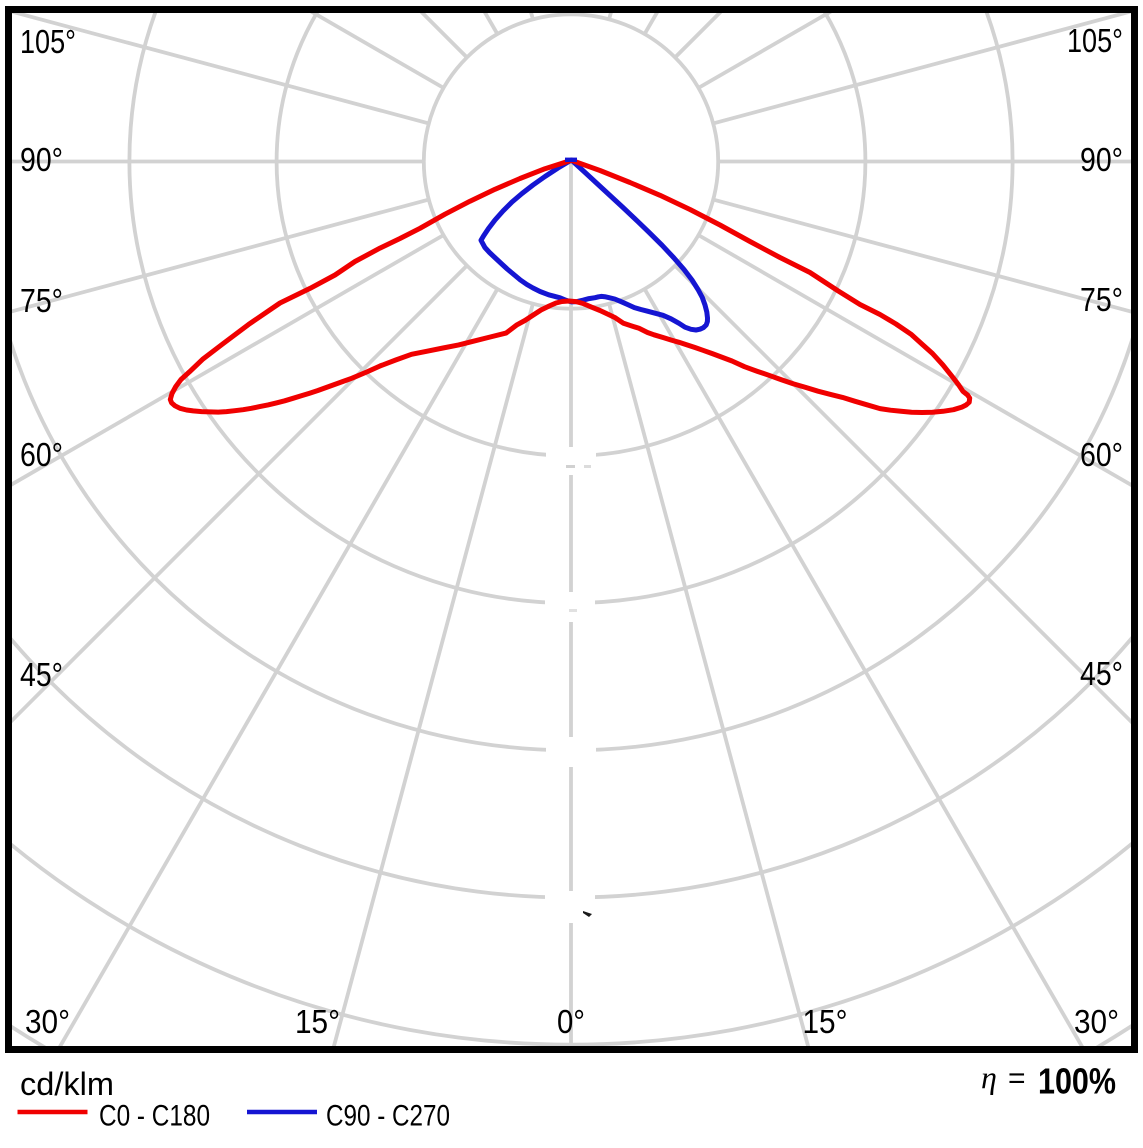 The height and width of the screenshot is (1148, 1143). What do you see at coordinates (571, 1021) in the screenshot?
I see `svg-text: 0°` at bounding box center [571, 1021].